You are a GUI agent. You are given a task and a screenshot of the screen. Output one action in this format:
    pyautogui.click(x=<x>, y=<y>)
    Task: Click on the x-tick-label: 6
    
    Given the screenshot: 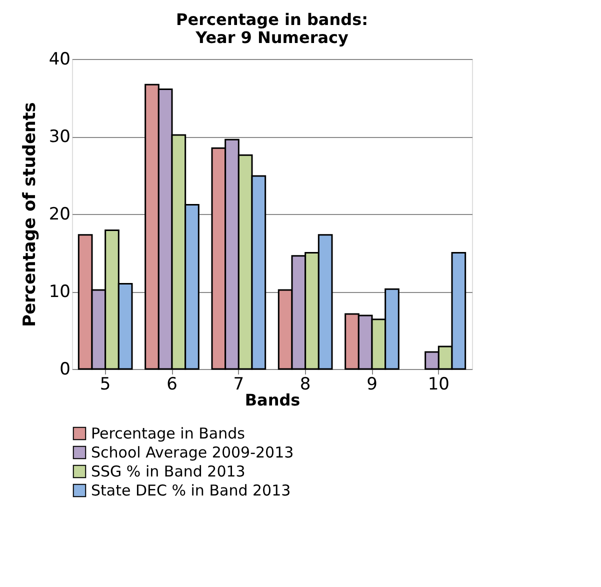 What is the action you would take?
    pyautogui.click(x=172, y=384)
    